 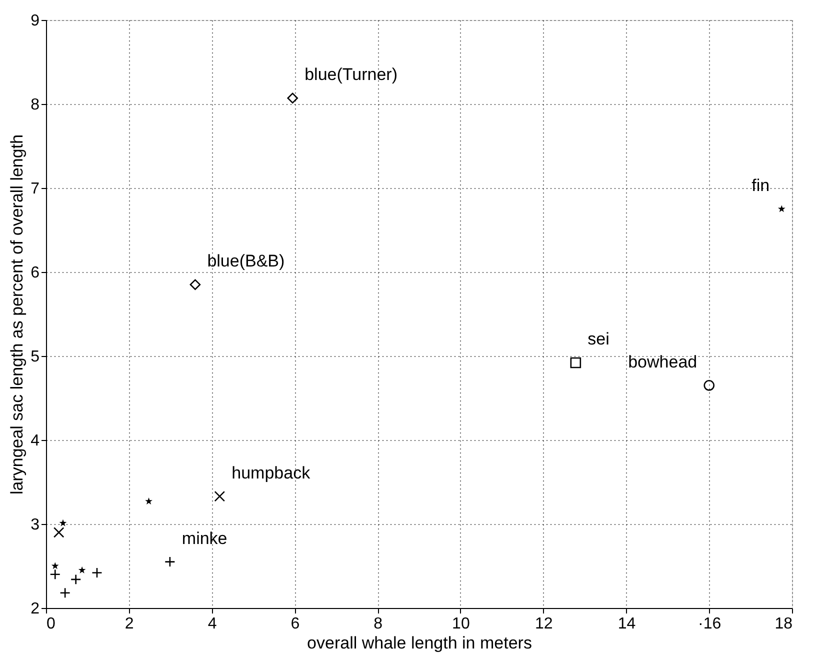 What do you see at coordinates (35, 357) in the screenshot?
I see `y-tick-label: 5` at bounding box center [35, 357].